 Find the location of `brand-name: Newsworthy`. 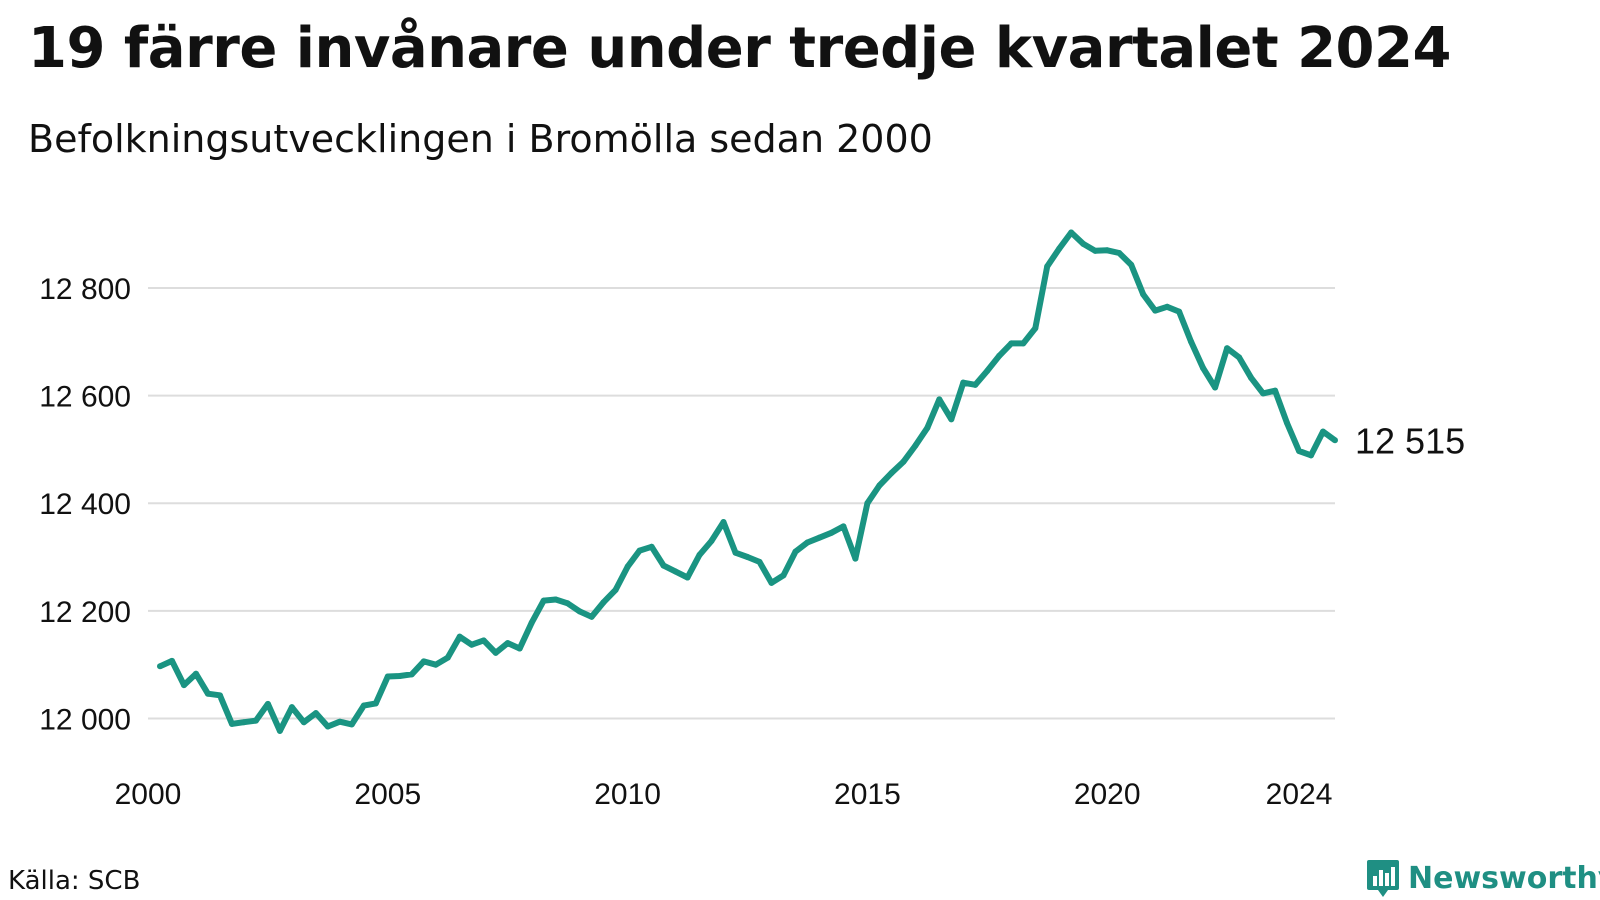

brand-name: Newsworthy is located at coordinates (1504, 878).